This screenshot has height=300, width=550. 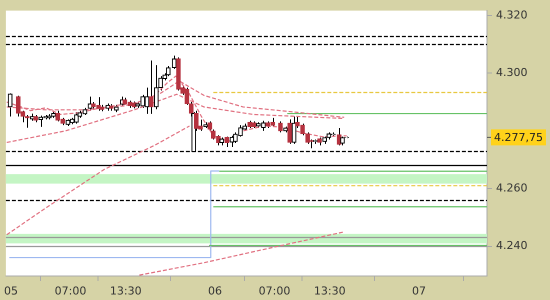 I want to click on y-tick-label: 4.240, so click(x=512, y=245).